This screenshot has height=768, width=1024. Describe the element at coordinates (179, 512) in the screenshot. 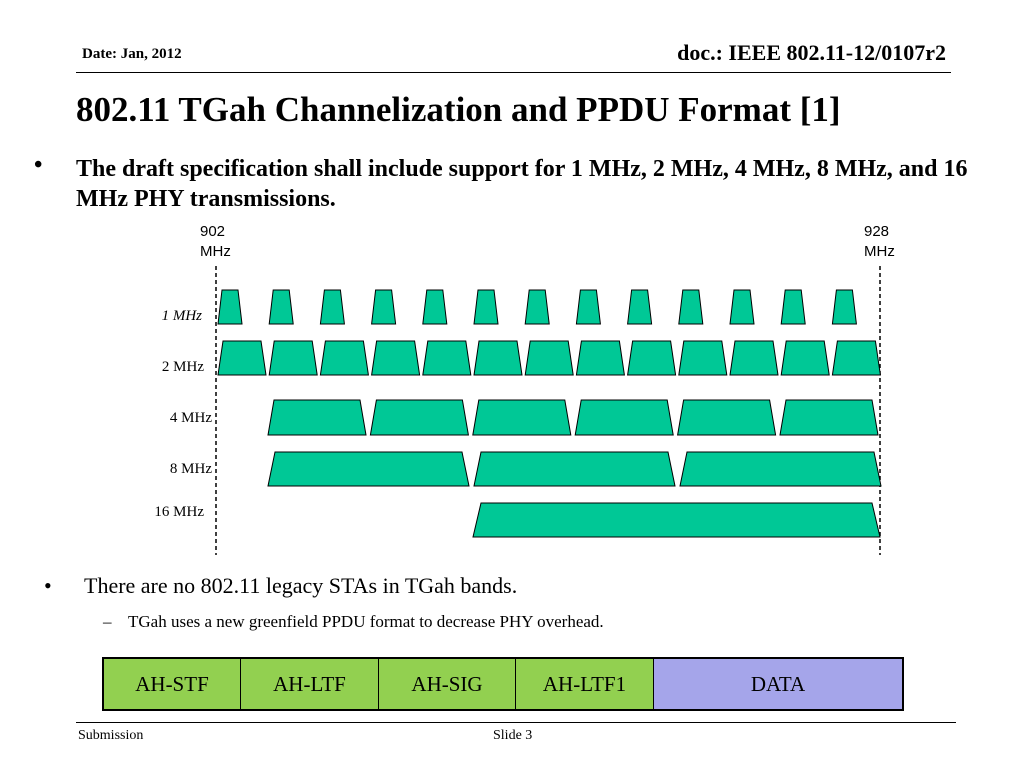

I see `row-label-16mhz: 16 MHz` at that location.